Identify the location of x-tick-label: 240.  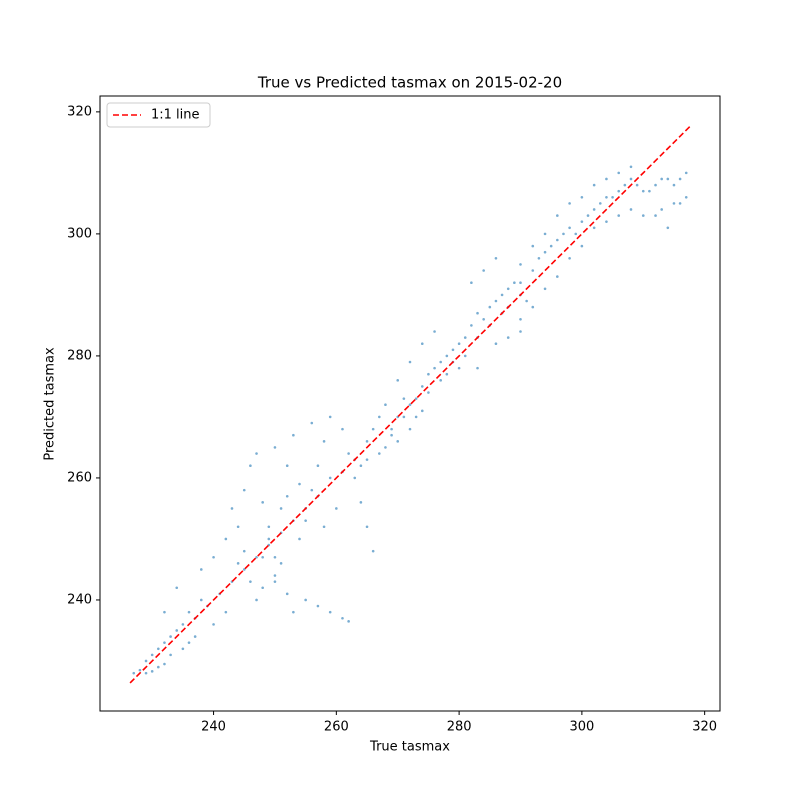
(213, 727).